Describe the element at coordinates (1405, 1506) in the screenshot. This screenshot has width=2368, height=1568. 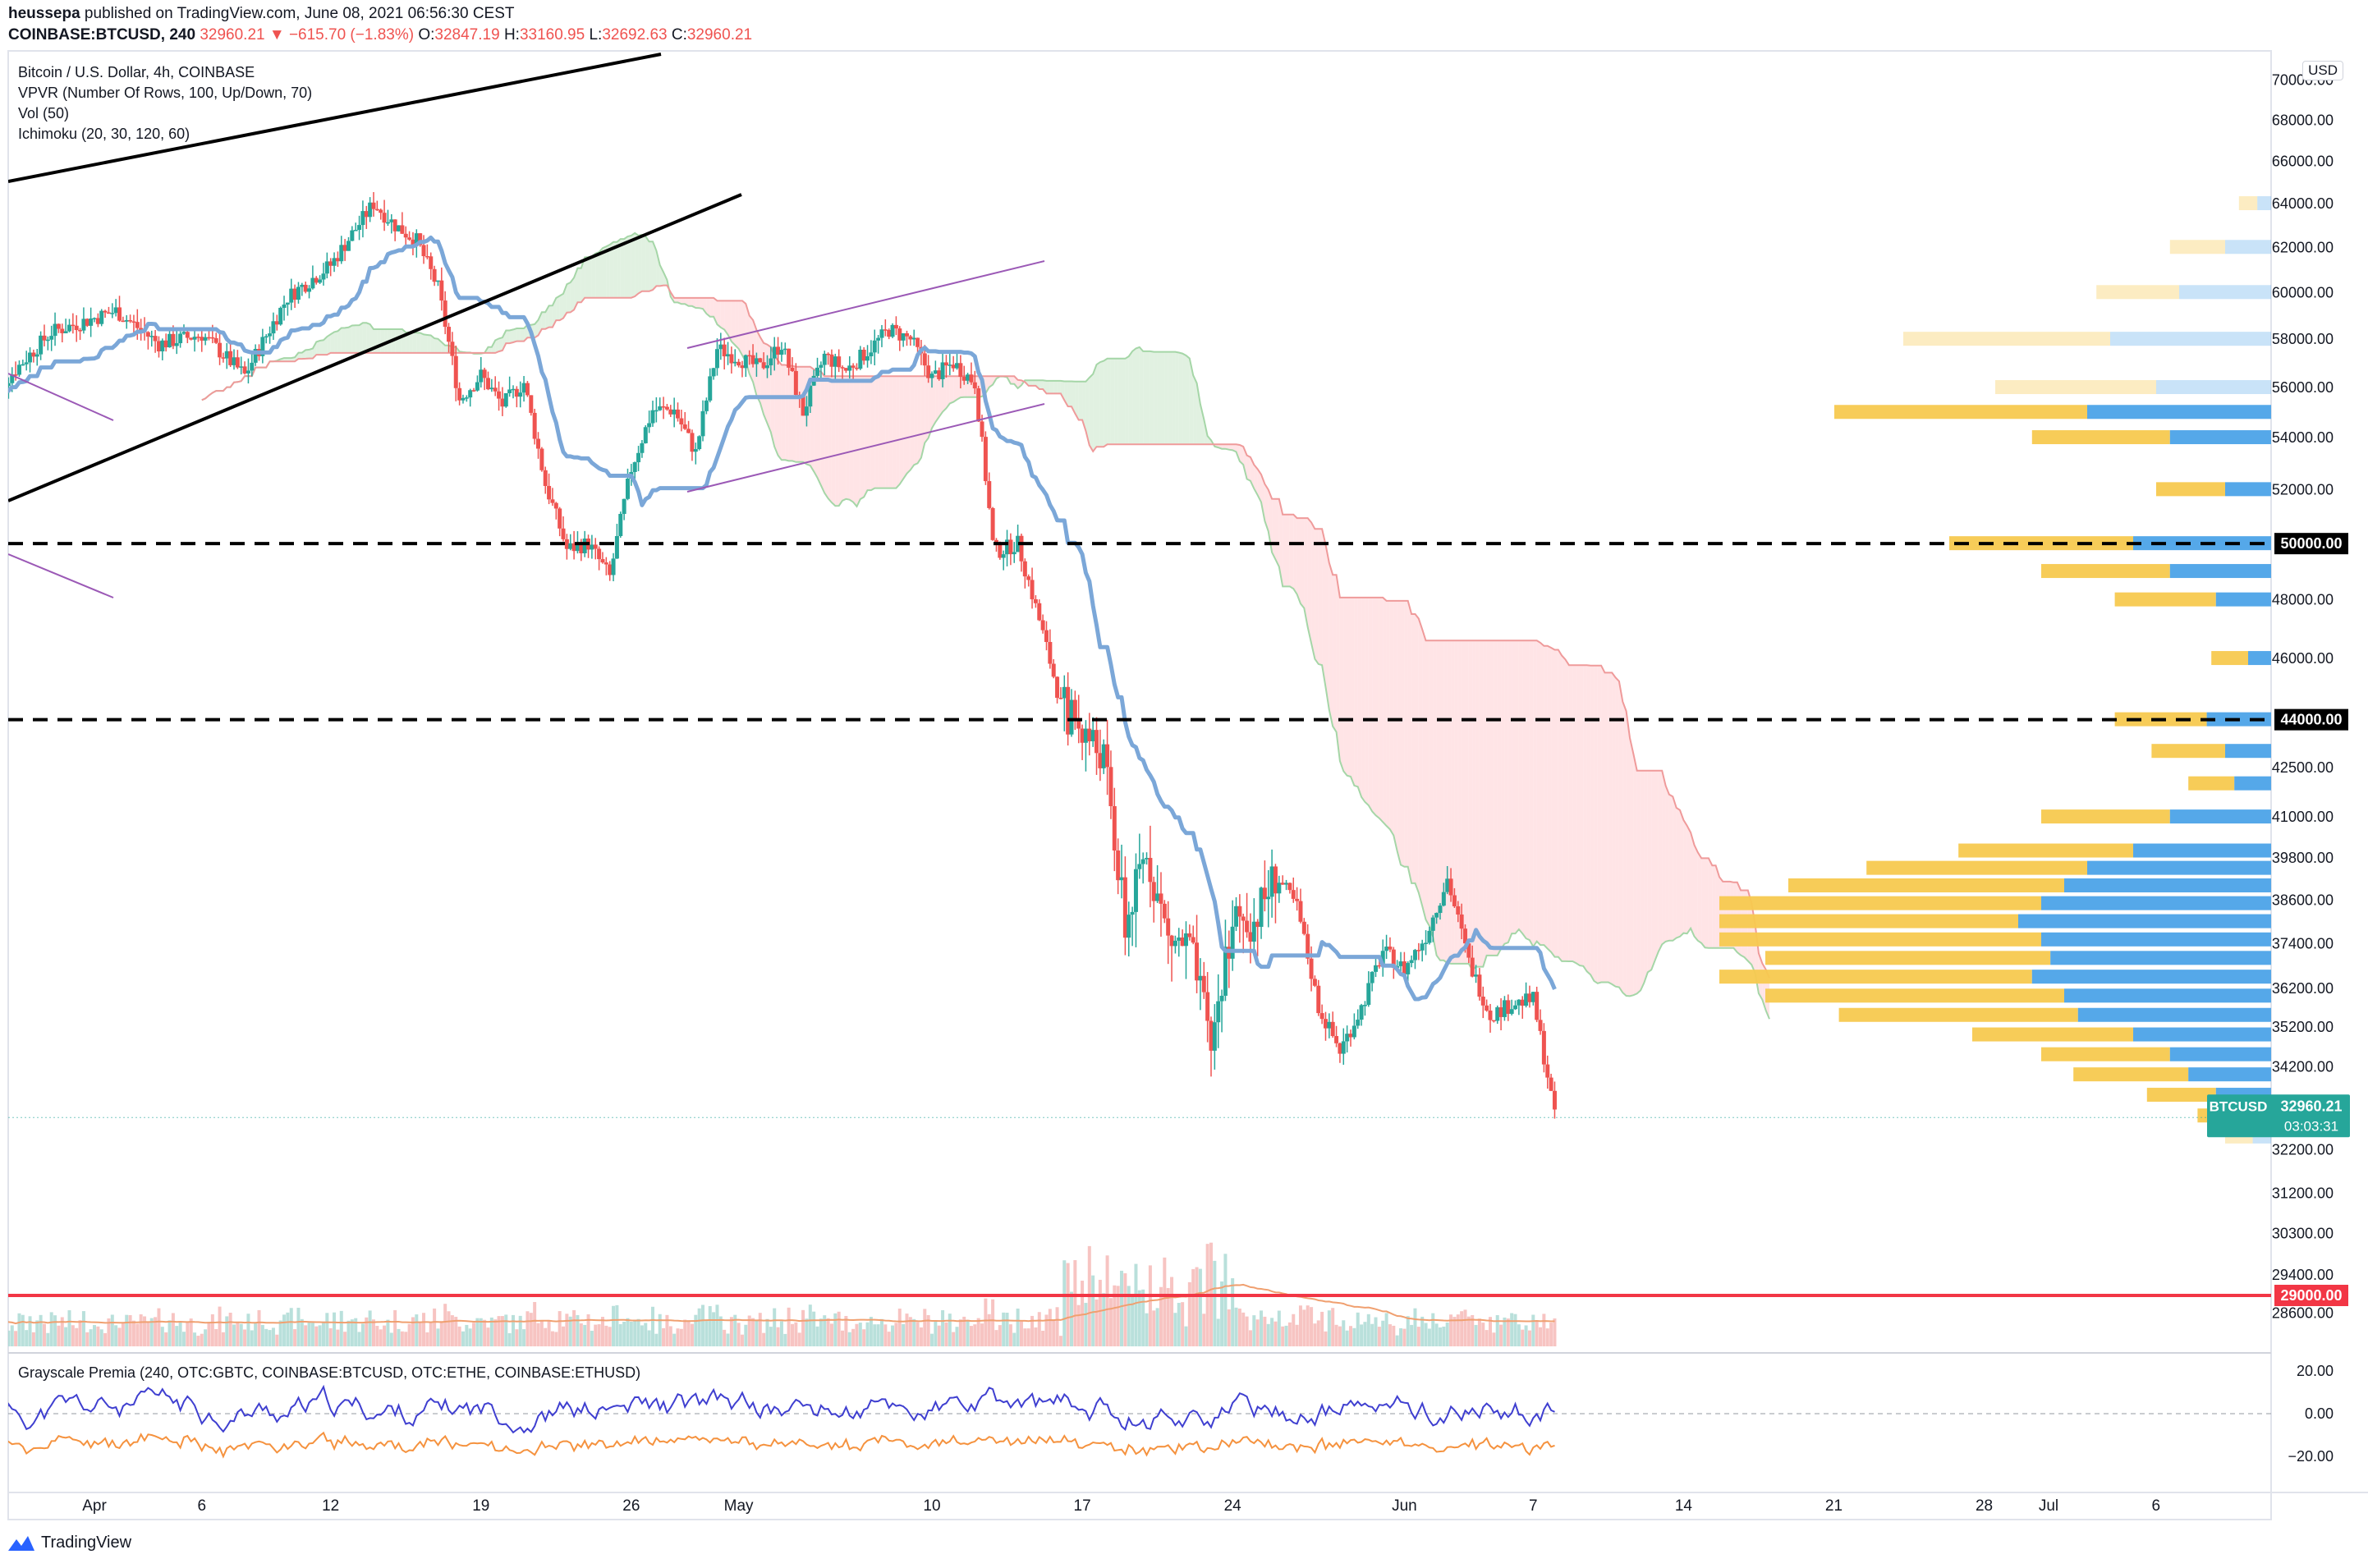
I see `time-tick-label: Jun` at that location.